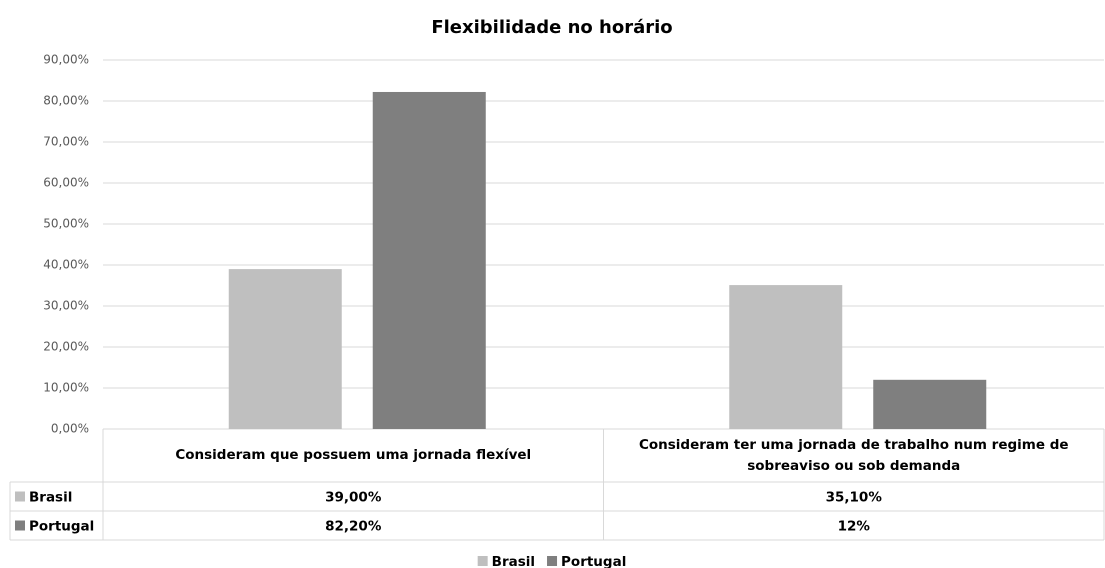  Describe the element at coordinates (593, 561) in the screenshot. I see `legend-label: Portugal` at that location.